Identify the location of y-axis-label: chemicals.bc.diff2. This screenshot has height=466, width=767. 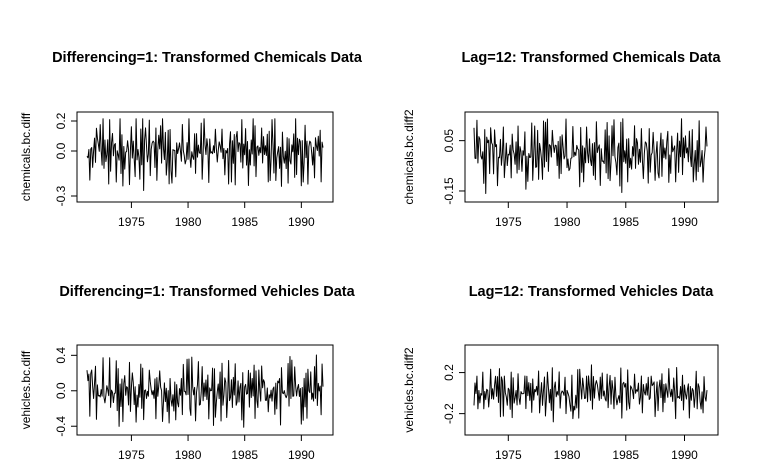
(409, 156).